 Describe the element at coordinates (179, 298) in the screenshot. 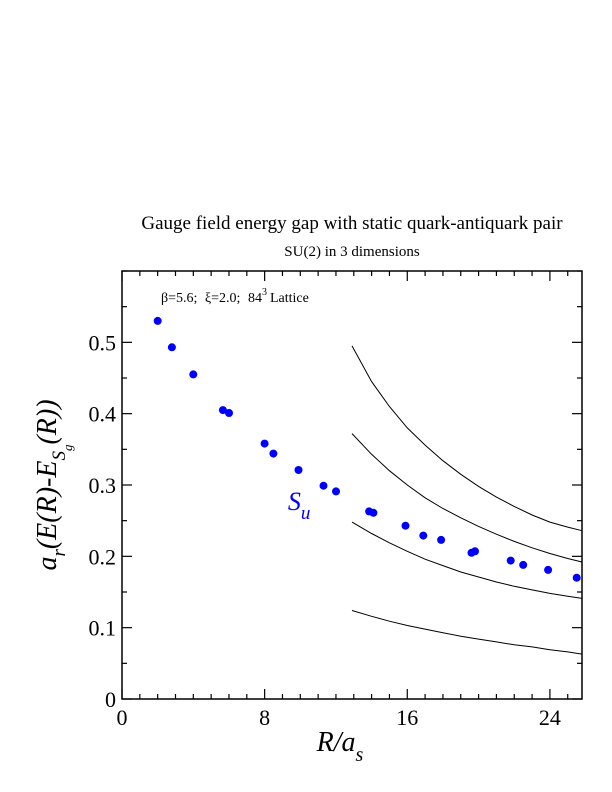

I see `beta-value: β=5.6;` at that location.